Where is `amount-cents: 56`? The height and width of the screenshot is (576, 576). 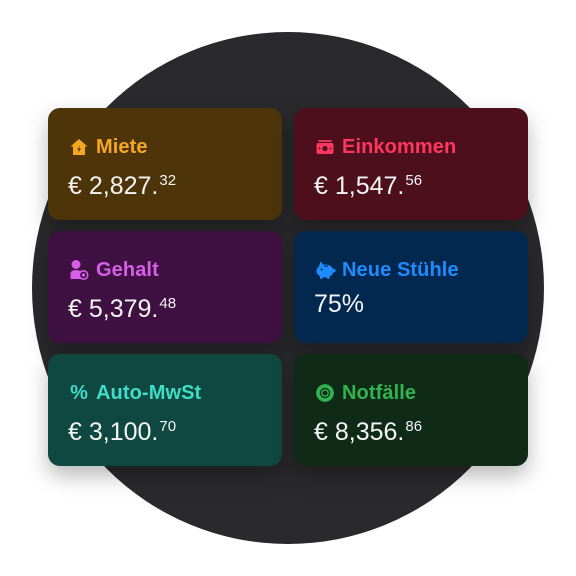 amount-cents: 56 is located at coordinates (414, 180).